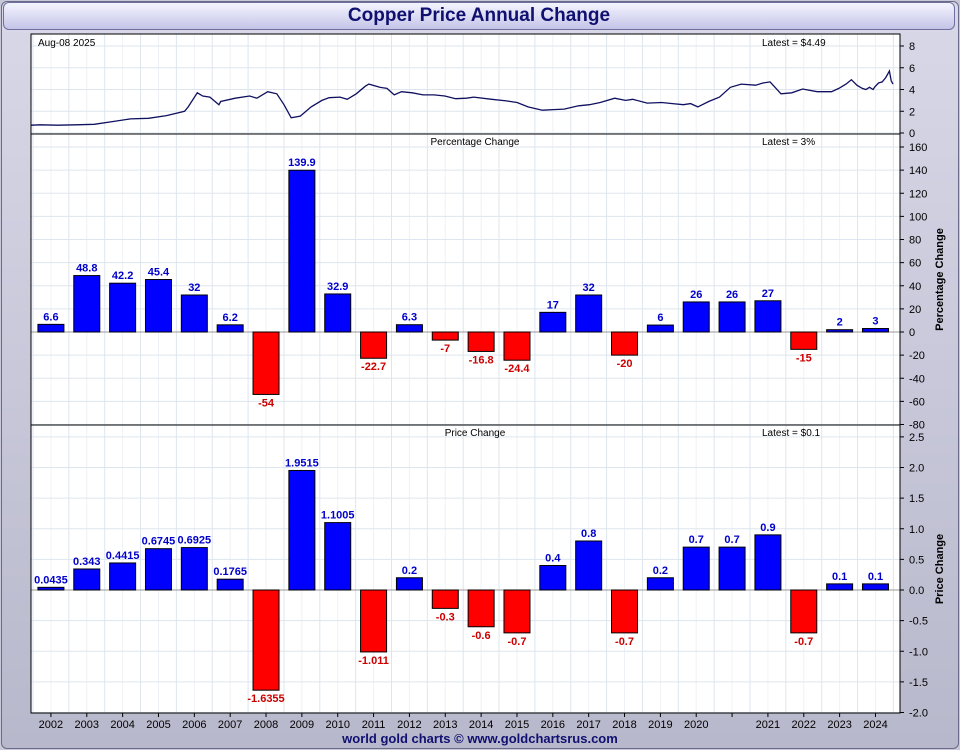  I want to click on x-tick-label: 2020, so click(696, 725).